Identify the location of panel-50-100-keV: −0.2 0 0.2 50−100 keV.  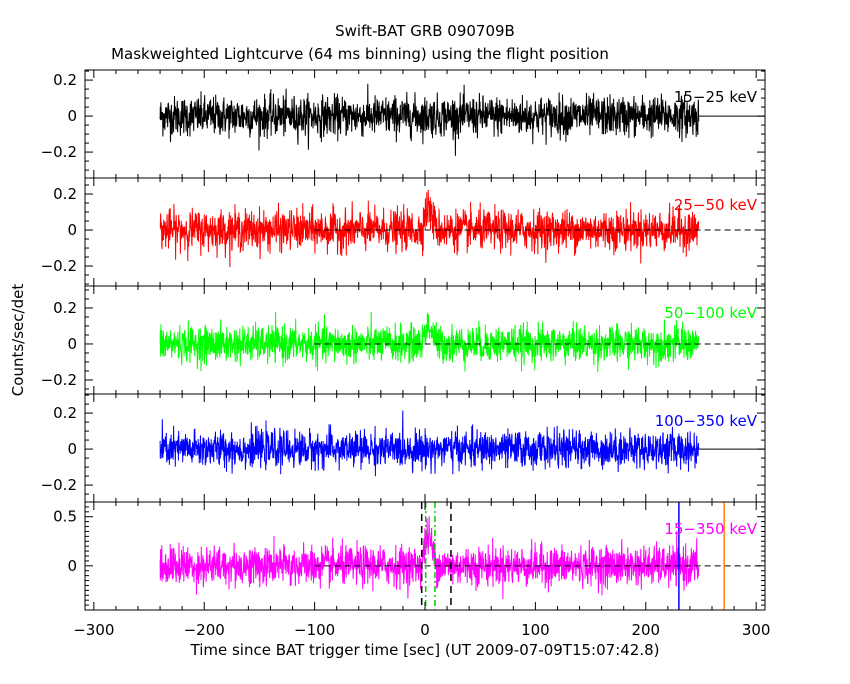
(403, 340).